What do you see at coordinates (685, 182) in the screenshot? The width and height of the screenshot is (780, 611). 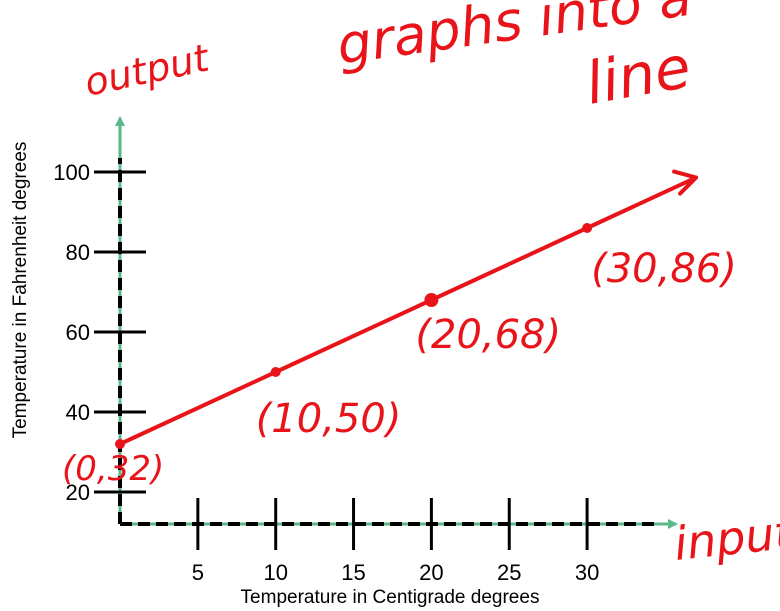 I see `series-arrowhead` at bounding box center [685, 182].